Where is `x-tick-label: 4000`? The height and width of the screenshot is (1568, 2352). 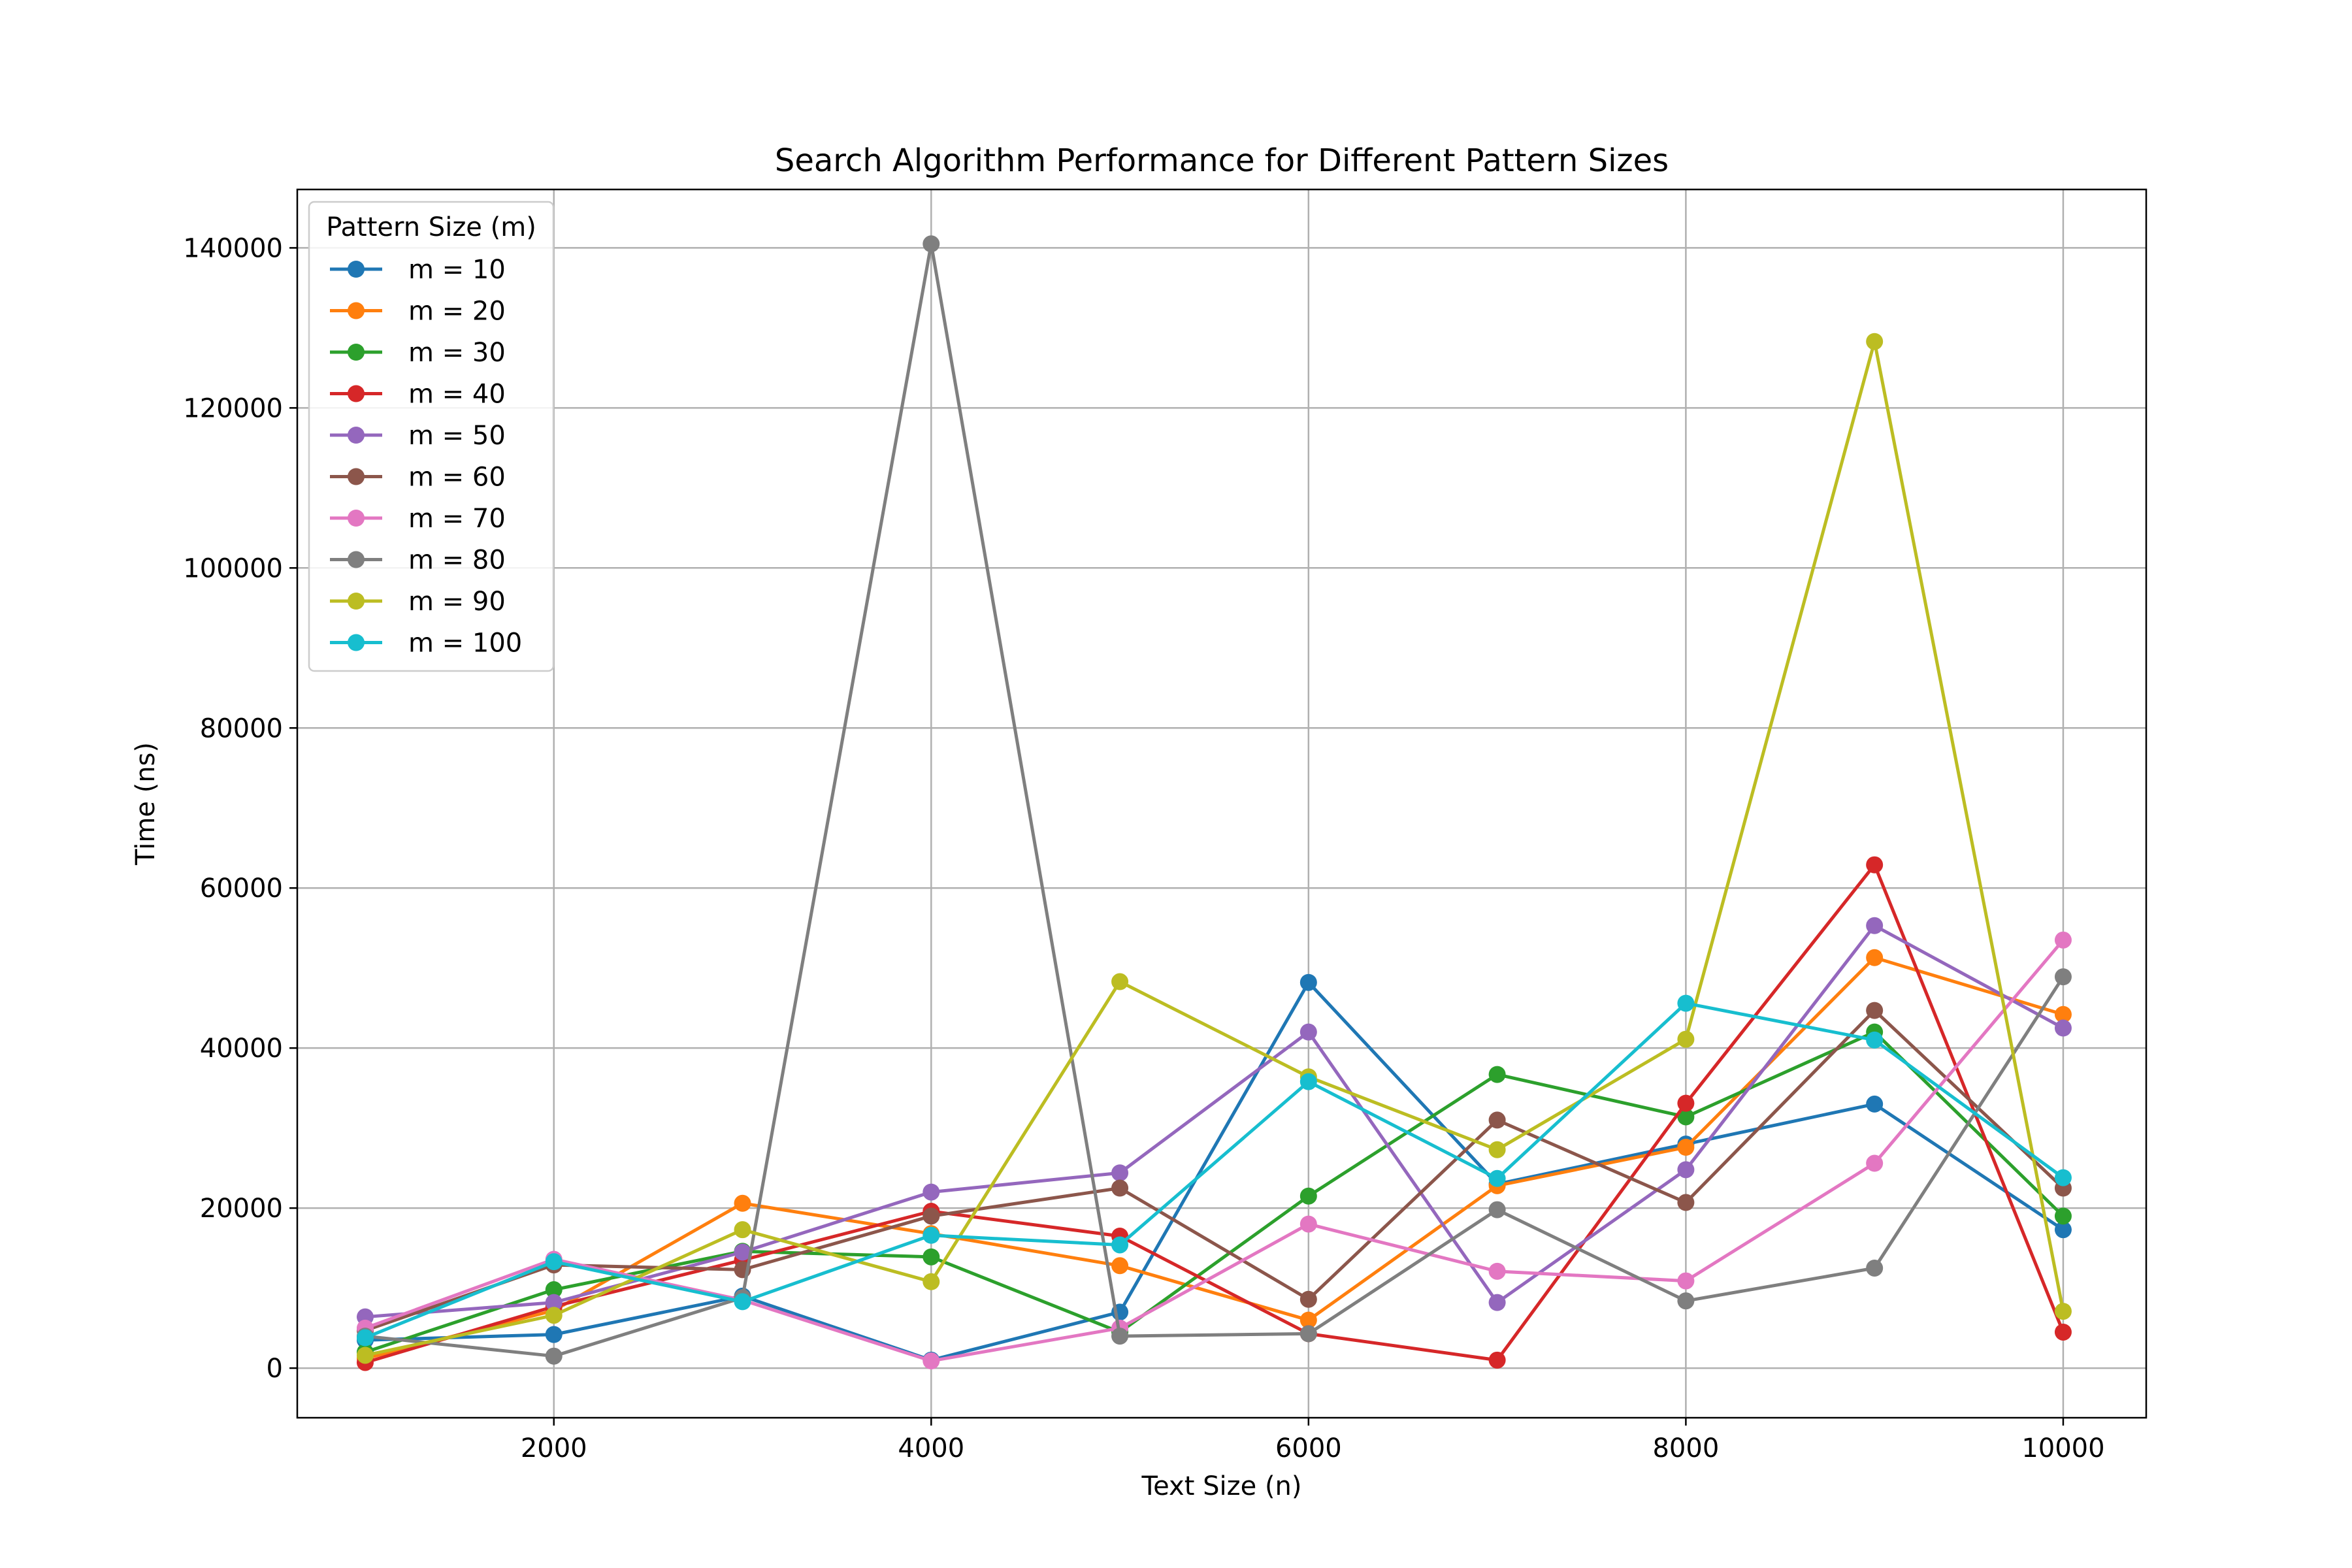 x-tick-label: 4000 is located at coordinates (931, 1448).